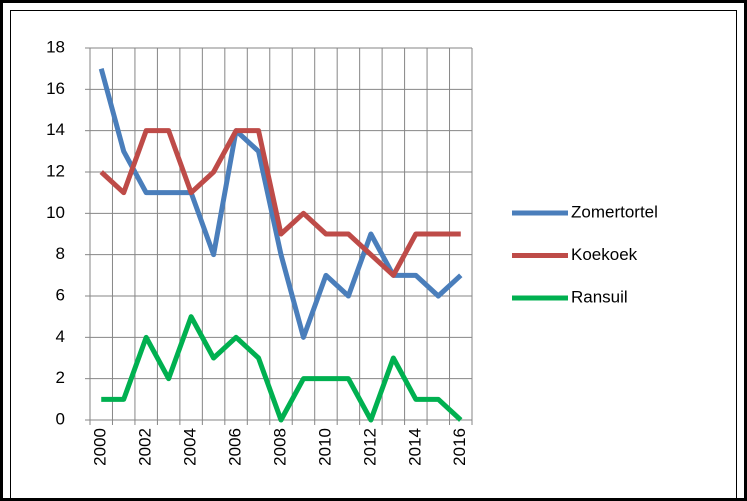 This screenshot has height=501, width=747. I want to click on legend-label: Ransuil, so click(599, 296).